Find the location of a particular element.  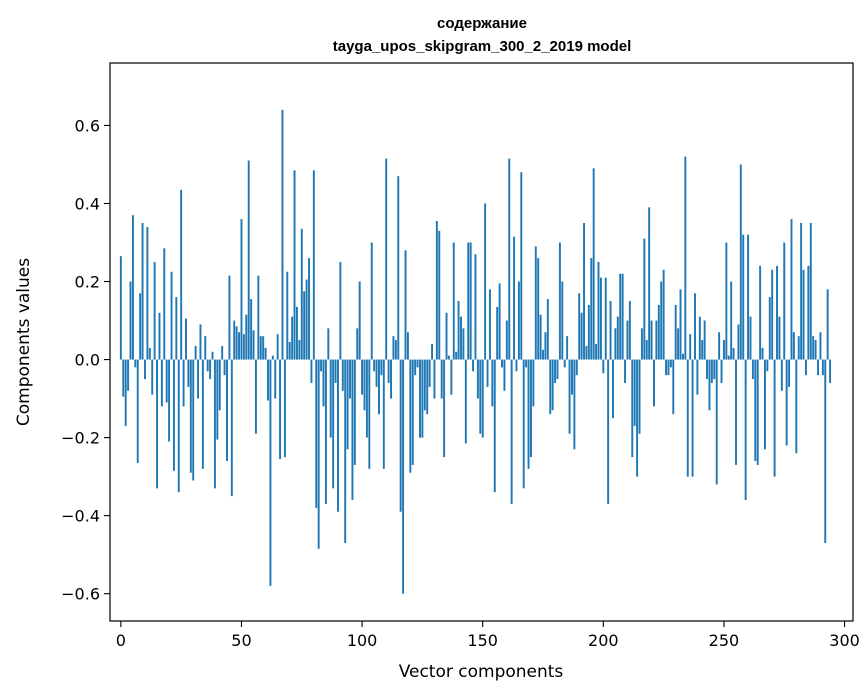

x-axis-ticks: 0 50 100 150 200 250 300 is located at coordinates (488, 635).